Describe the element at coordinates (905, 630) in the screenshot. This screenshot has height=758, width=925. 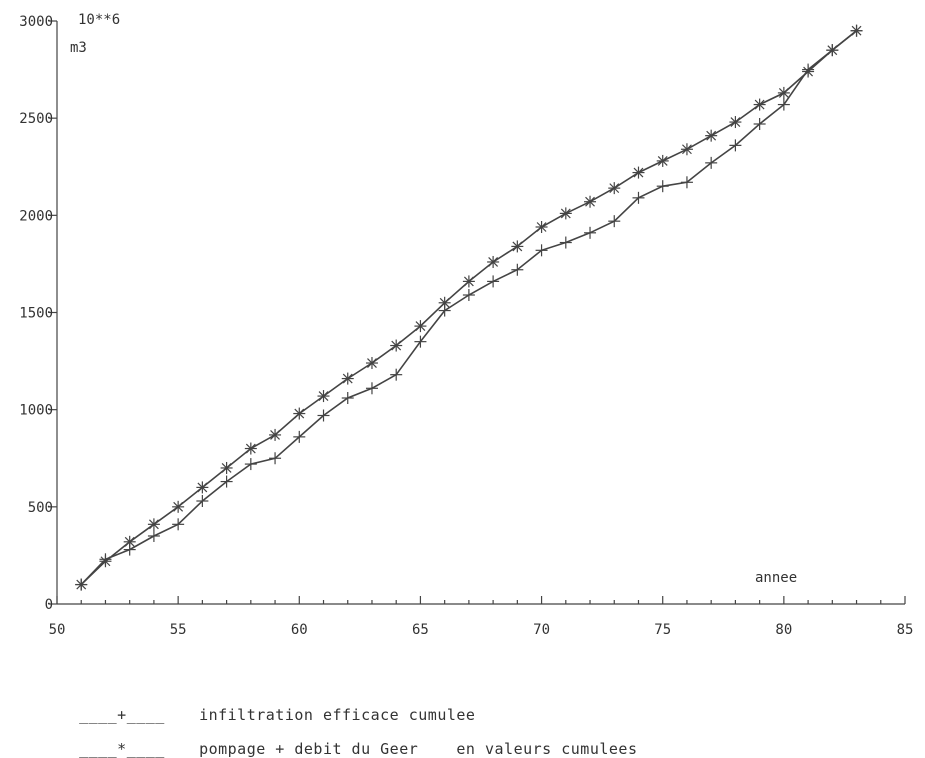
I see `x-tick-label: 85` at that location.